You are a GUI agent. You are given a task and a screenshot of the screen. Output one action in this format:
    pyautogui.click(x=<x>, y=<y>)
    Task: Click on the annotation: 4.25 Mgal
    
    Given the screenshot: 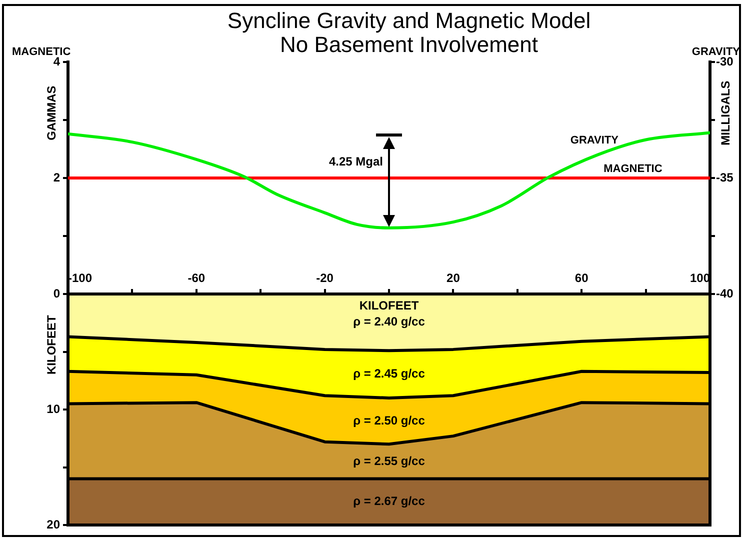 What is the action you would take?
    pyautogui.click(x=355, y=161)
    